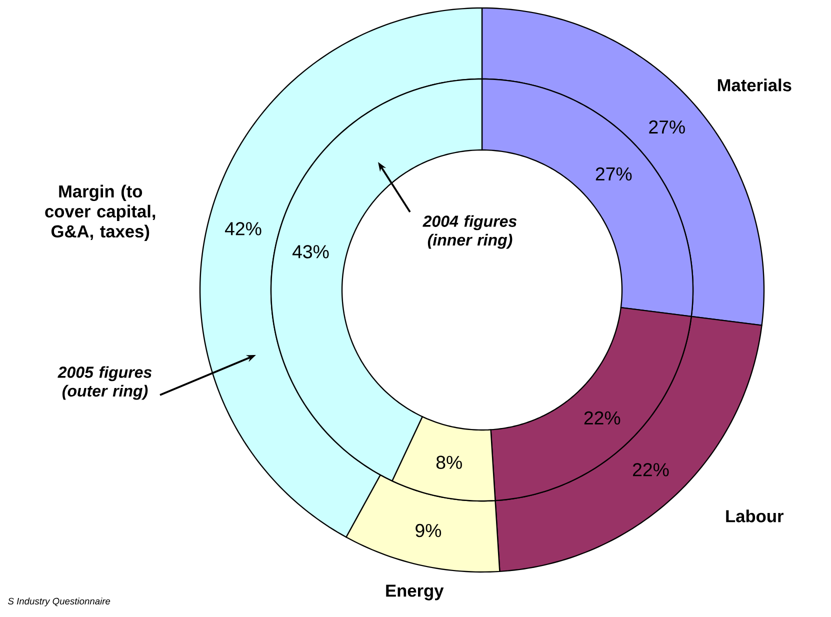 This screenshot has width=831, height=617. I want to click on slice-label: Materials, so click(755, 85).